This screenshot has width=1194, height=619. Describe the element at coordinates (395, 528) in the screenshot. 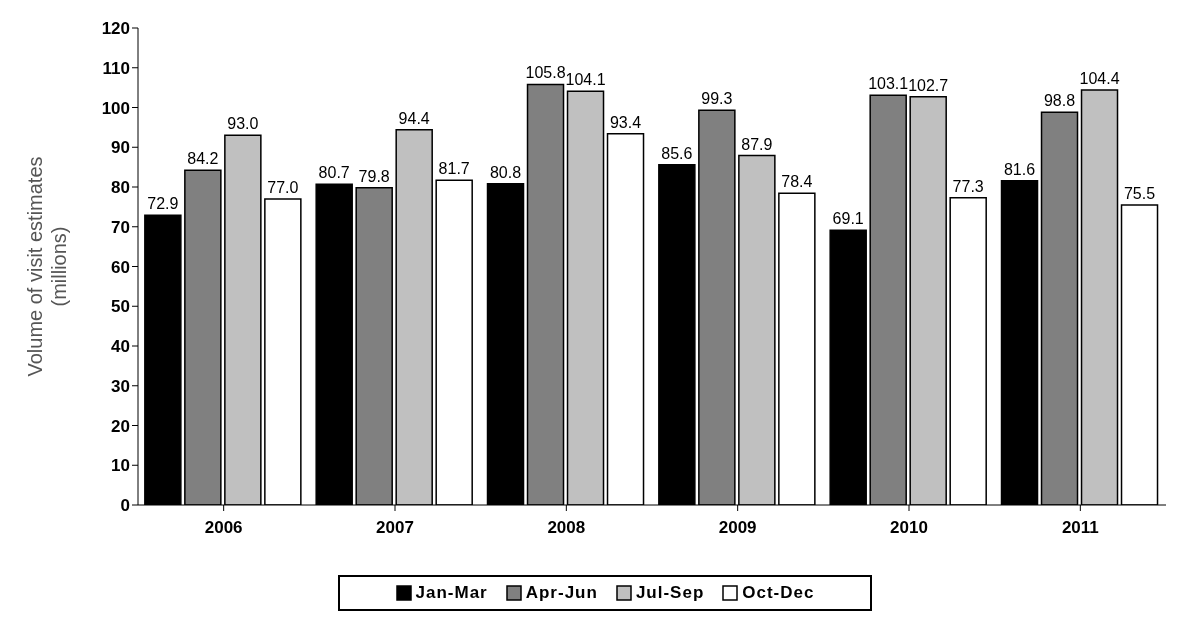

I see `x-tick-label: 2007` at that location.